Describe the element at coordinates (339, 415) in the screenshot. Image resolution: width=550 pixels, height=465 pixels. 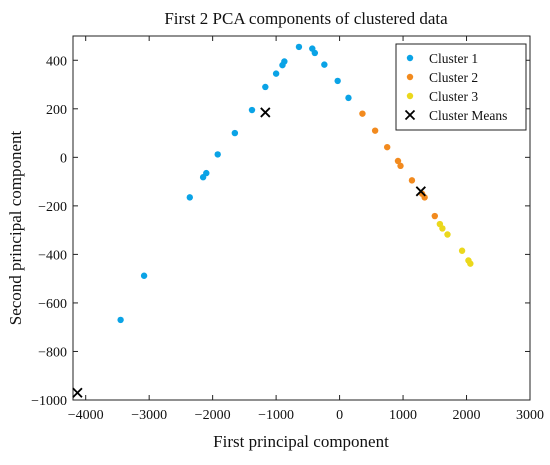
I see `x-tick-label: 0` at that location.